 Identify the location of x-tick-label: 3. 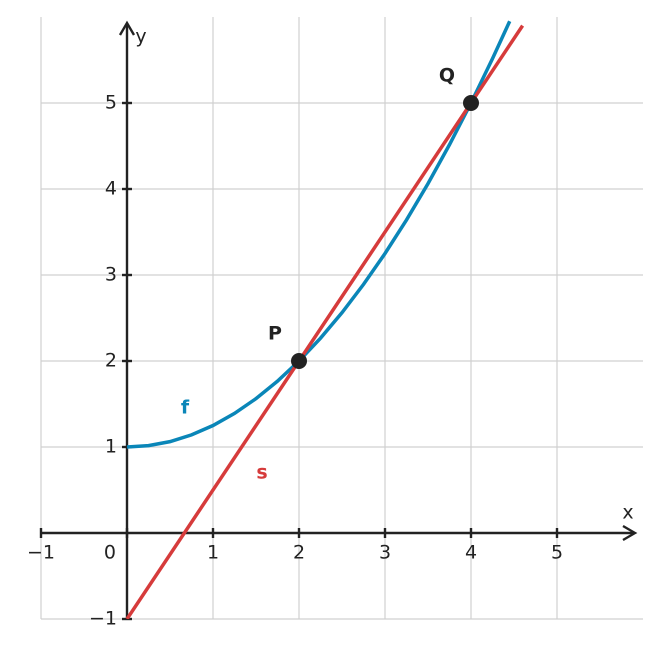
(385, 553).